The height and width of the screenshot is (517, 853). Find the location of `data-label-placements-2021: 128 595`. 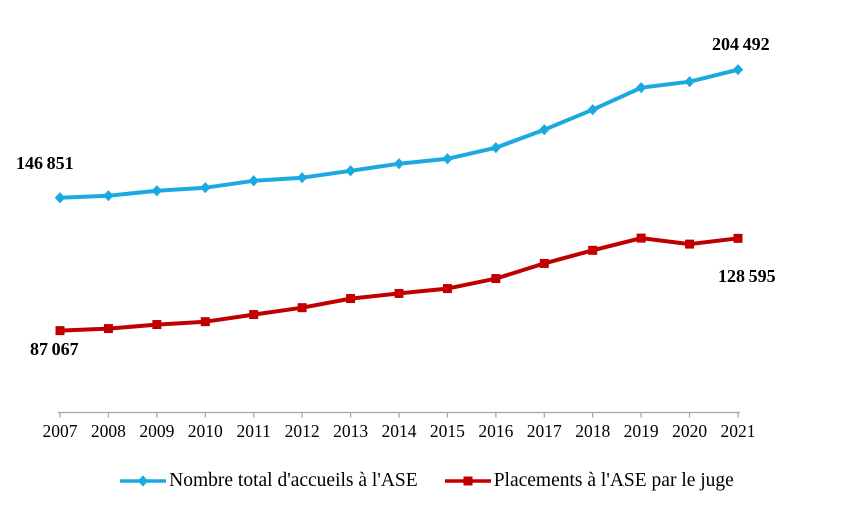

data-label-placements-2021: 128 595 is located at coordinates (747, 276).